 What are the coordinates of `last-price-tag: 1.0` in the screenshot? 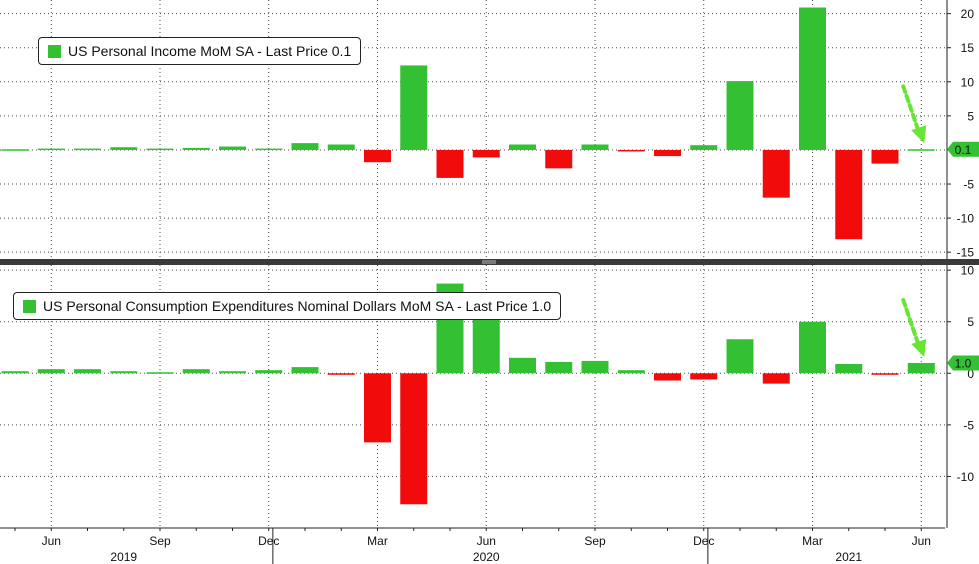 It's located at (963, 363).